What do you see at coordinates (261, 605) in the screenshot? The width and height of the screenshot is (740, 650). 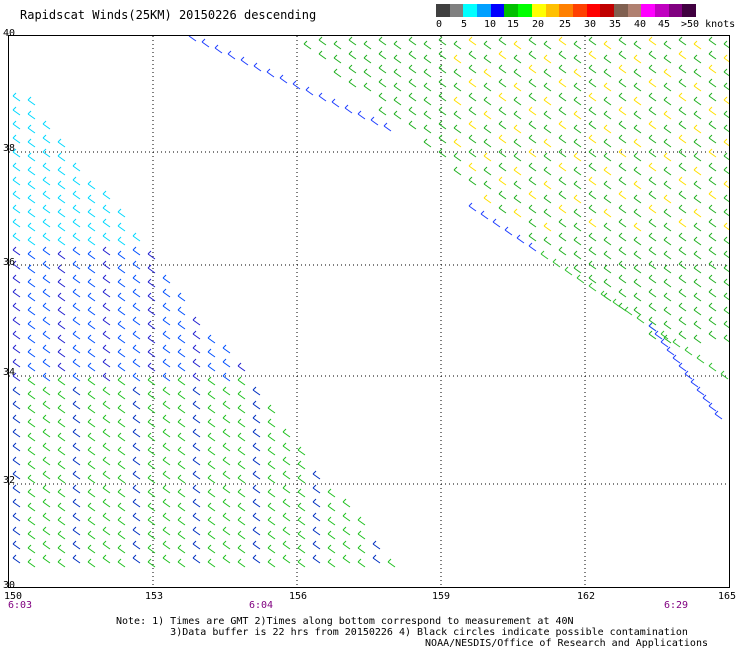 I see `time-label: 6:04` at bounding box center [261, 605].